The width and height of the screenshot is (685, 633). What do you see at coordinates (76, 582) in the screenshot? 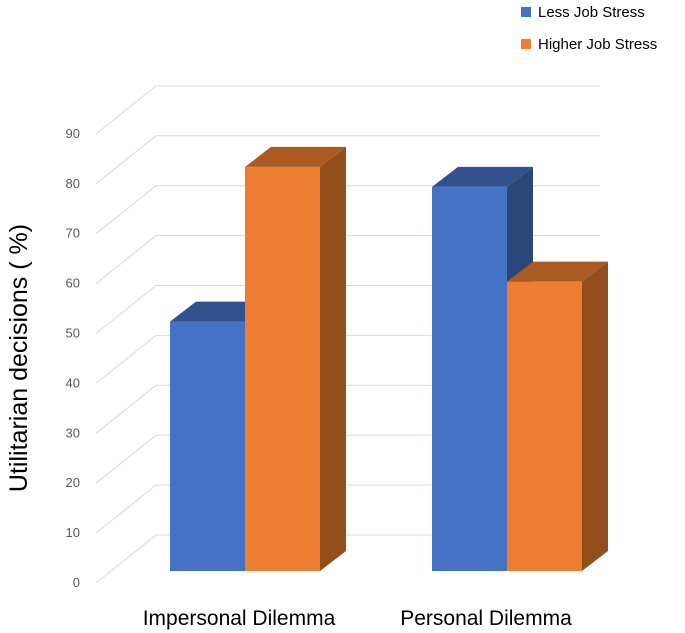
I see `y-tick-label: 0` at bounding box center [76, 582].